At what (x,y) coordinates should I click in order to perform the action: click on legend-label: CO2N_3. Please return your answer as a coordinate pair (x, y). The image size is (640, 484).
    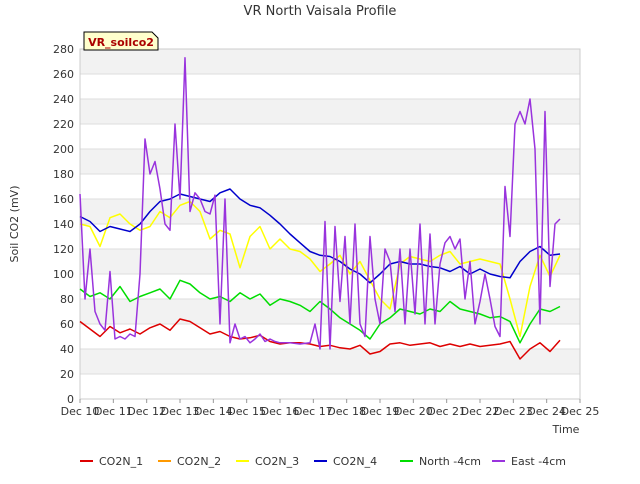
    Looking at the image, I should click on (277, 461).